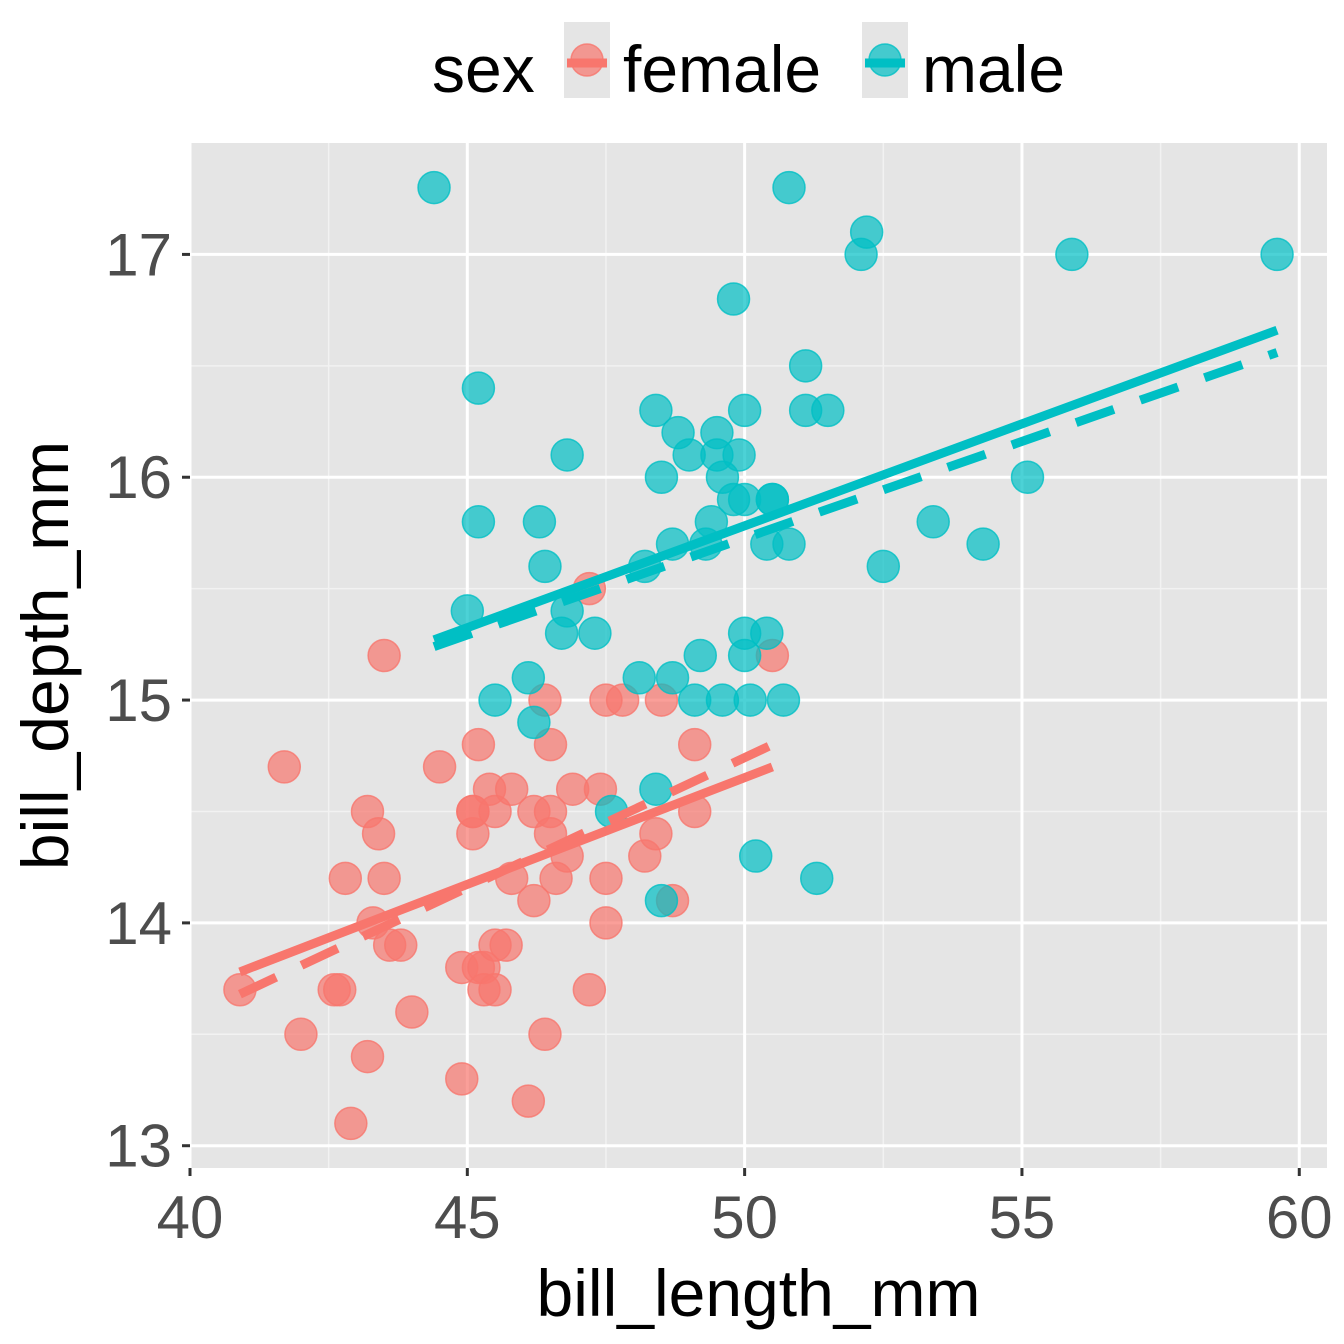 This screenshot has width=1344, height=1344. I want to click on legend: sex female male, so click(748, 64).